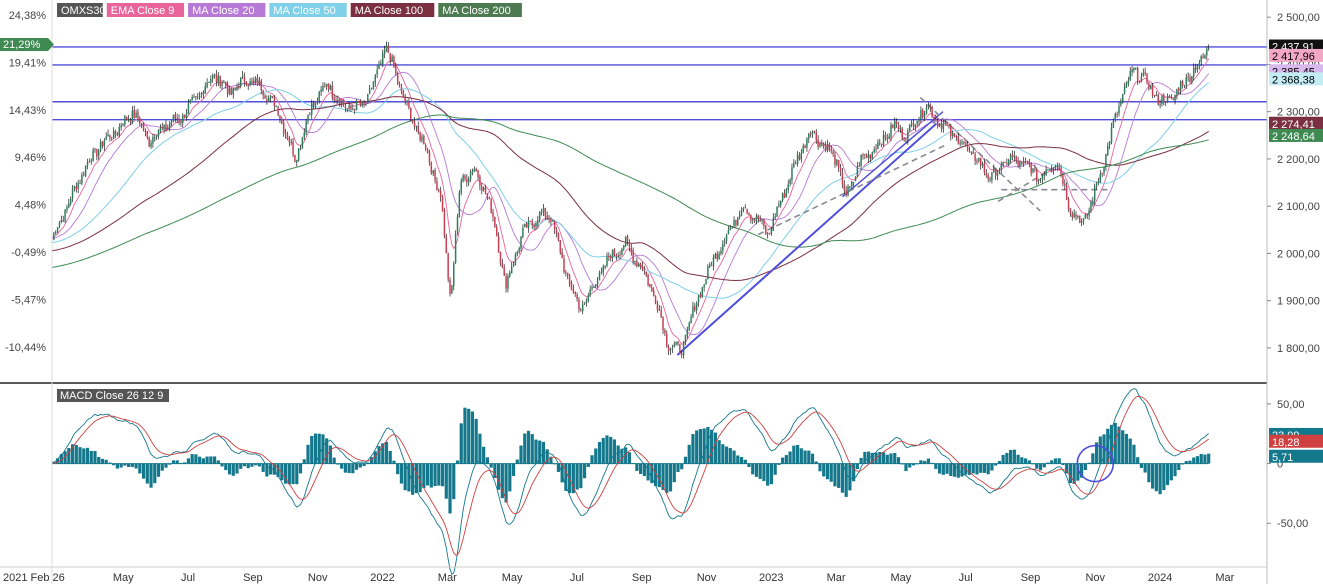 This screenshot has width=1323, height=584. Describe the element at coordinates (1291, 405) in the screenshot. I see `macd-tick-label: 50,00` at that location.